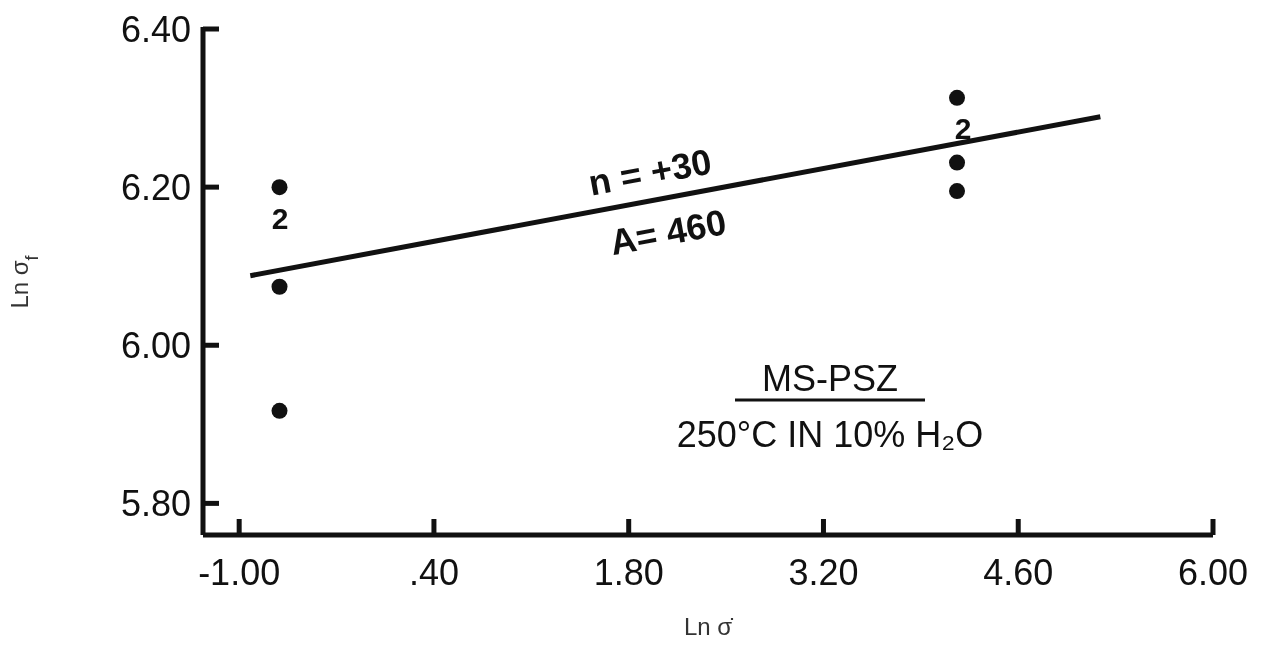 This screenshot has width=1284, height=651. Describe the element at coordinates (668, 232) in the screenshot. I see `annotation: A= 460` at that location.